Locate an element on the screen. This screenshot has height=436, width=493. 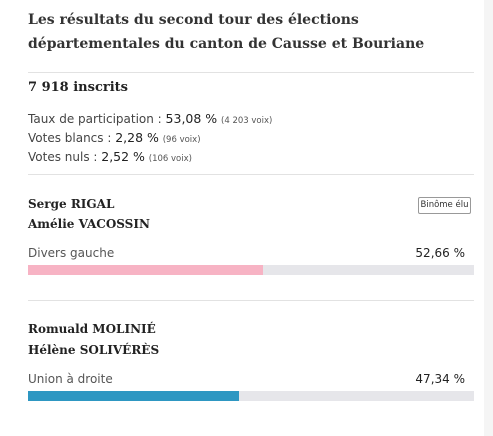
candidate-name: Romuald MOLINIÉ is located at coordinates (92, 329).